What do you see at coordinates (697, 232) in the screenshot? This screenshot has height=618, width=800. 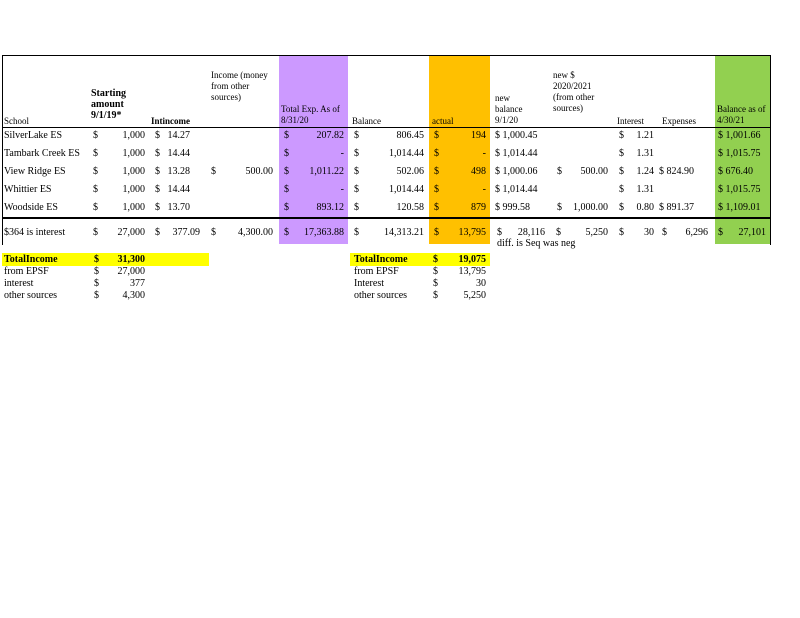 I see `total-expenses: 6,296` at bounding box center [697, 232].